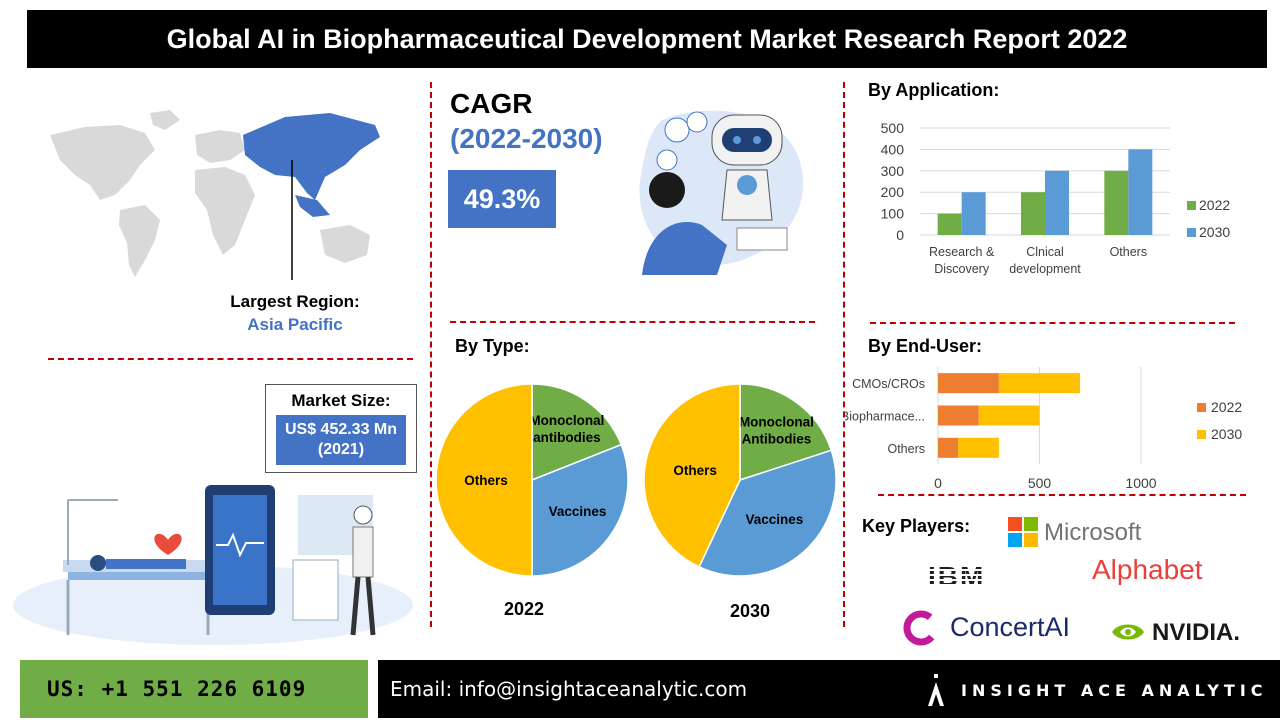 The width and height of the screenshot is (1280, 720). Describe the element at coordinates (893, 149) in the screenshot. I see `app-y-tick-label: 400` at that location.